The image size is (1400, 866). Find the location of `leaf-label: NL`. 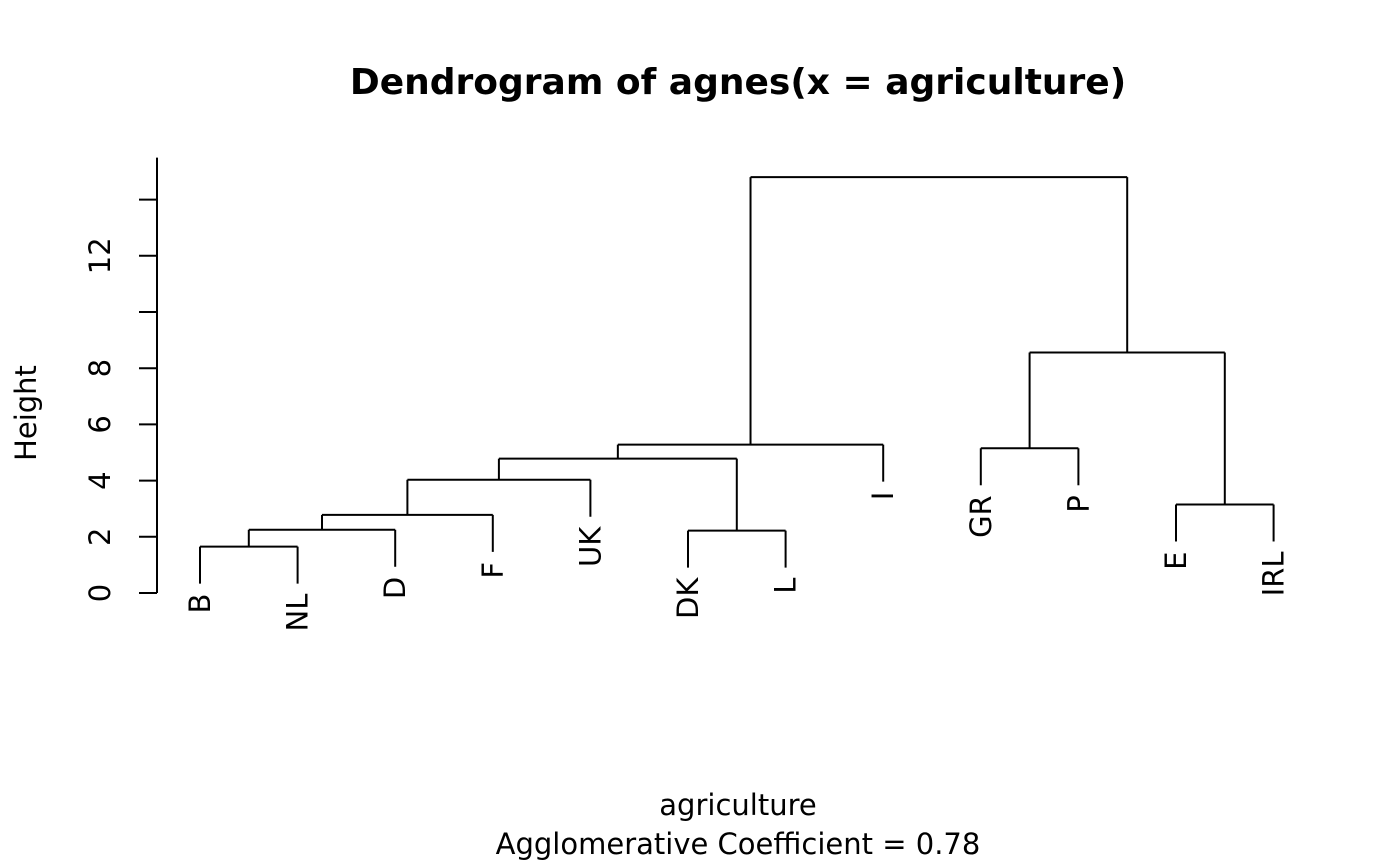

leaf-label: NL is located at coordinates (298, 613).